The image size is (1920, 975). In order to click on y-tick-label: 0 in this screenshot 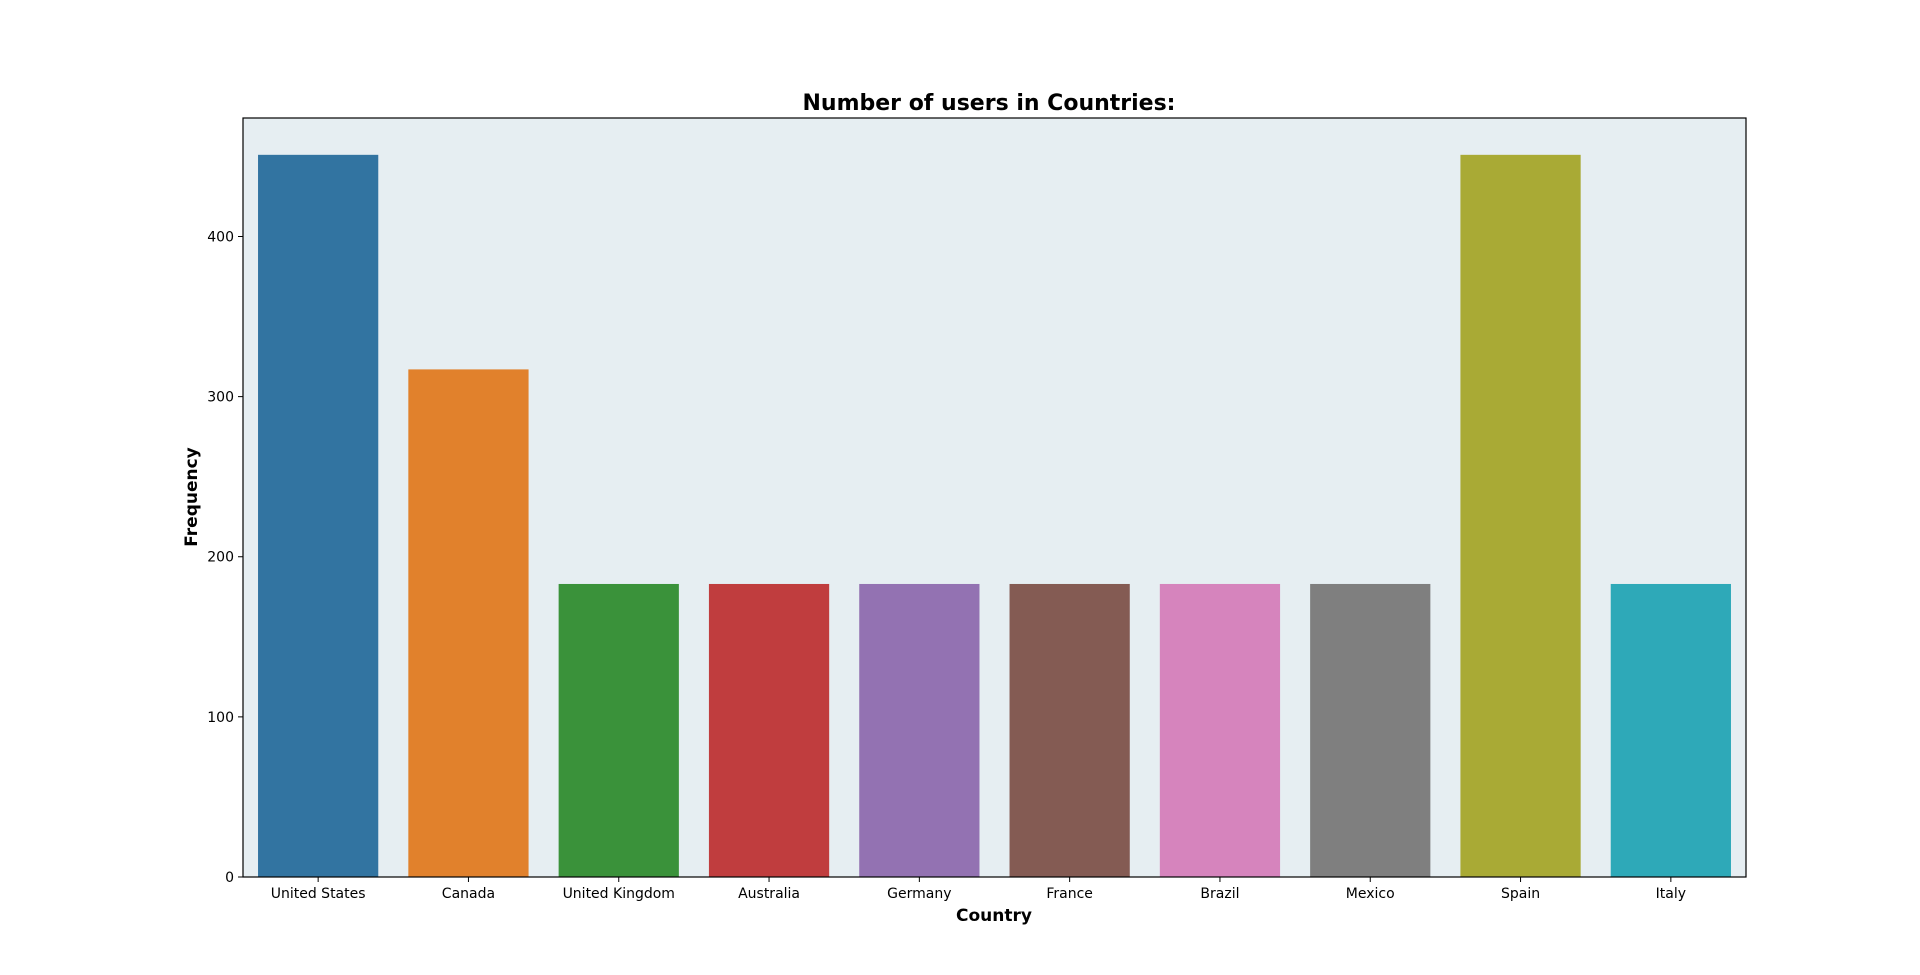, I will do `click(229, 878)`.